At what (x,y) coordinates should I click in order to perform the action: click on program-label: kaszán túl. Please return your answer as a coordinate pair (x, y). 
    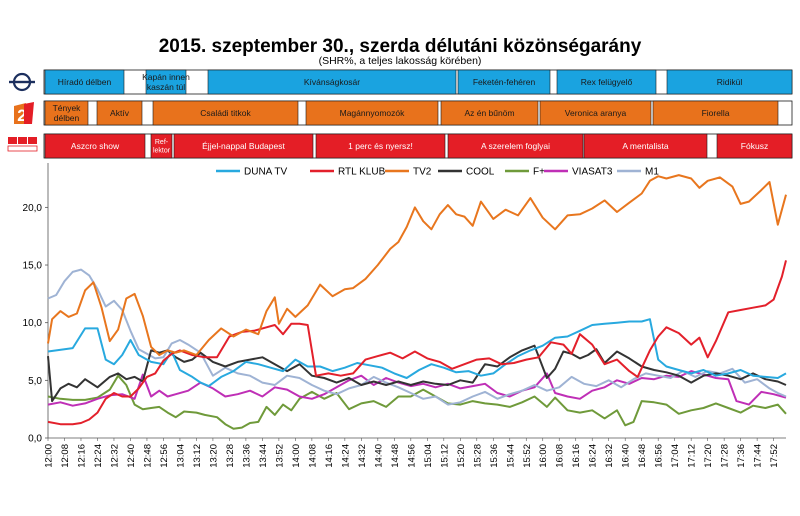
    Looking at the image, I should click on (166, 87).